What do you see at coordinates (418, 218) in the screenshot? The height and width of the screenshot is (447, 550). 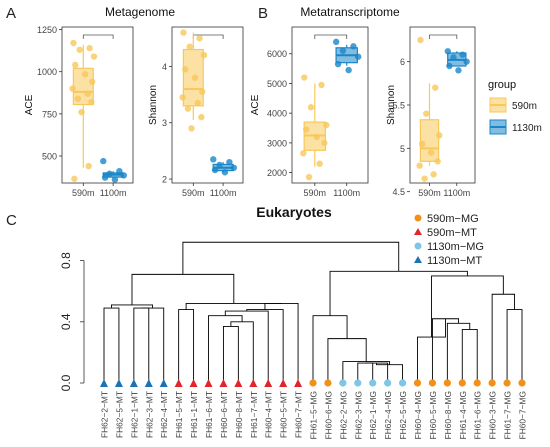 I see `legend-circle` at bounding box center [418, 218].